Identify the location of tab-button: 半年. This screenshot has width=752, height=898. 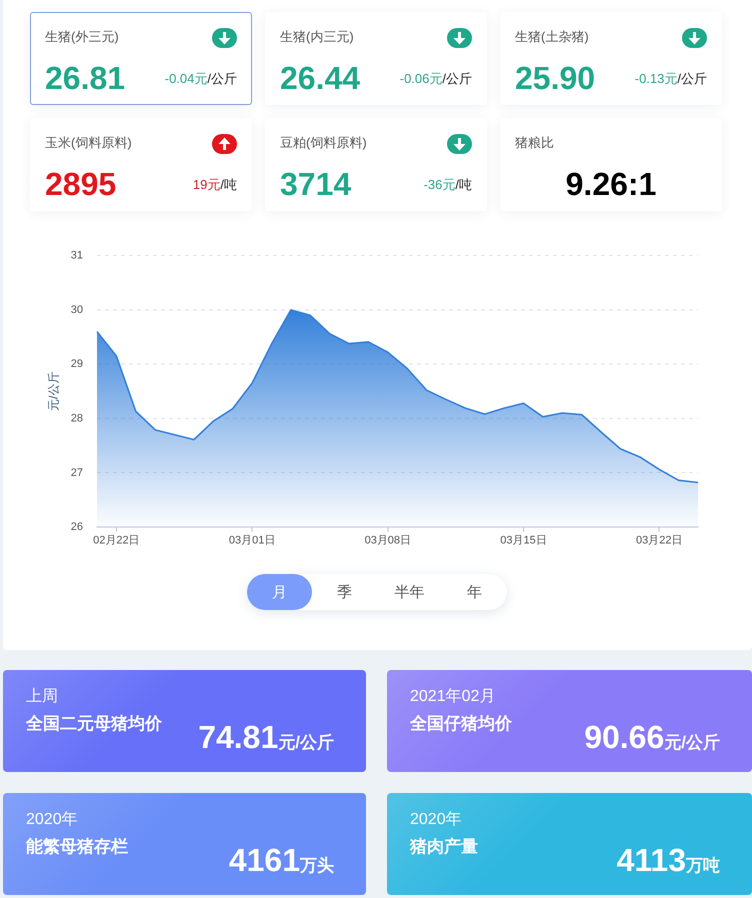
(409, 592).